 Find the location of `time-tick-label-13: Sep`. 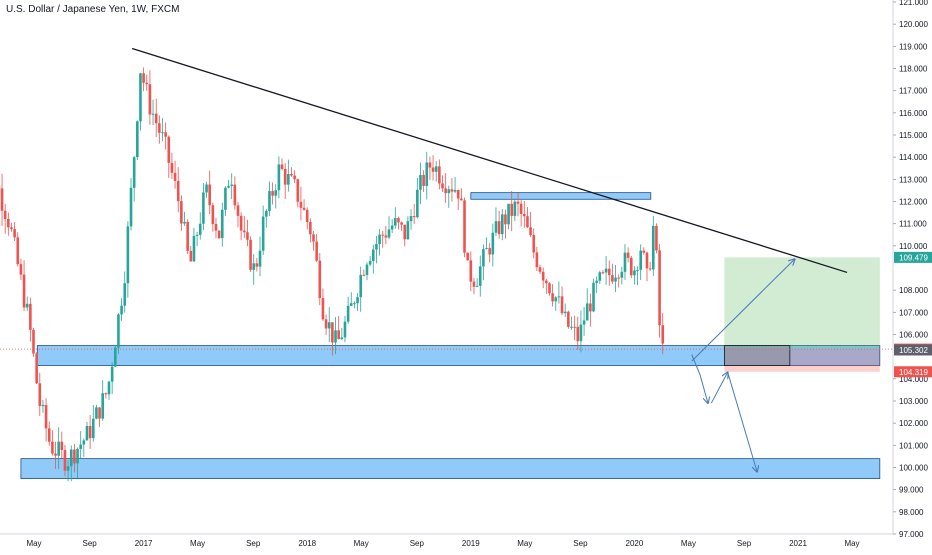

time-tick-label-13: Sep is located at coordinates (744, 543).